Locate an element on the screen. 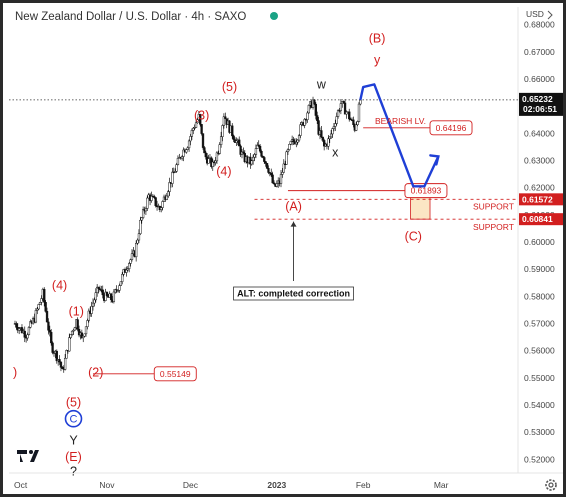 This screenshot has height=500, width=566. time-tick-label: Nov is located at coordinates (107, 485).